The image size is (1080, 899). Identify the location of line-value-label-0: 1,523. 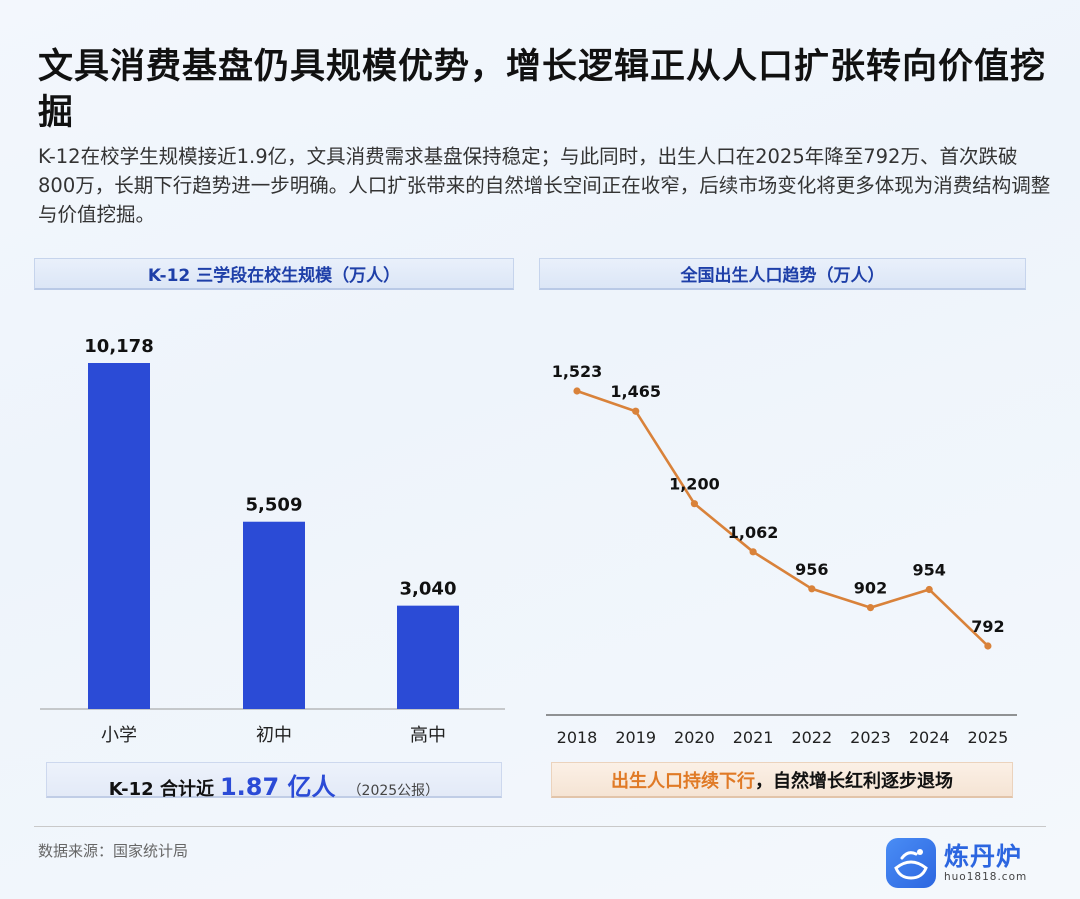
(577, 371).